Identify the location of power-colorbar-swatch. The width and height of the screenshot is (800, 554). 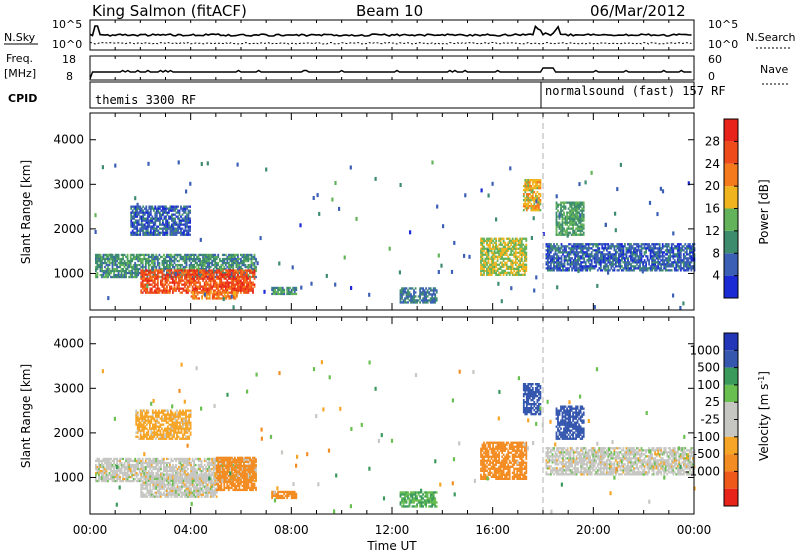
(731, 264).